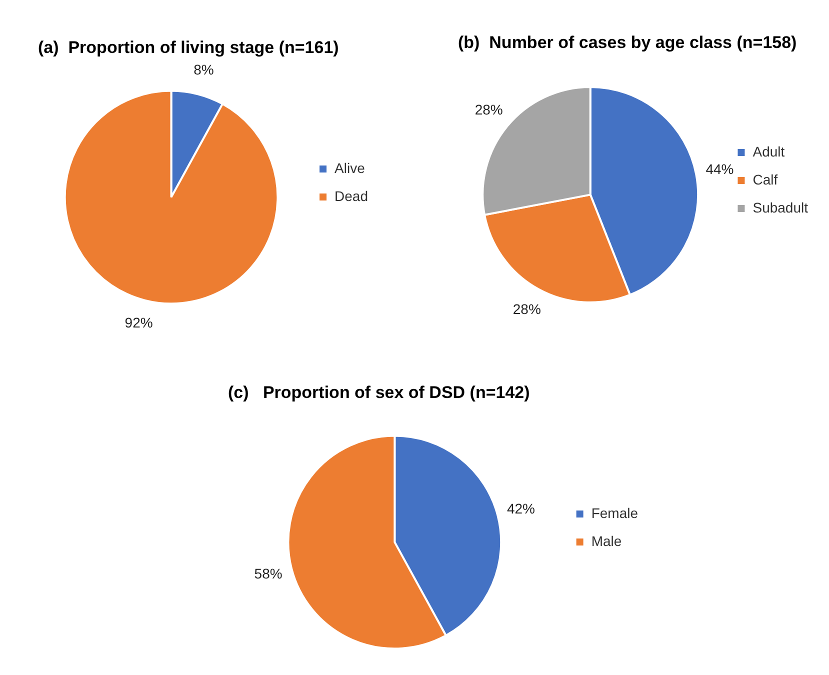 The height and width of the screenshot is (675, 829). I want to click on data-label: 58%, so click(268, 573).